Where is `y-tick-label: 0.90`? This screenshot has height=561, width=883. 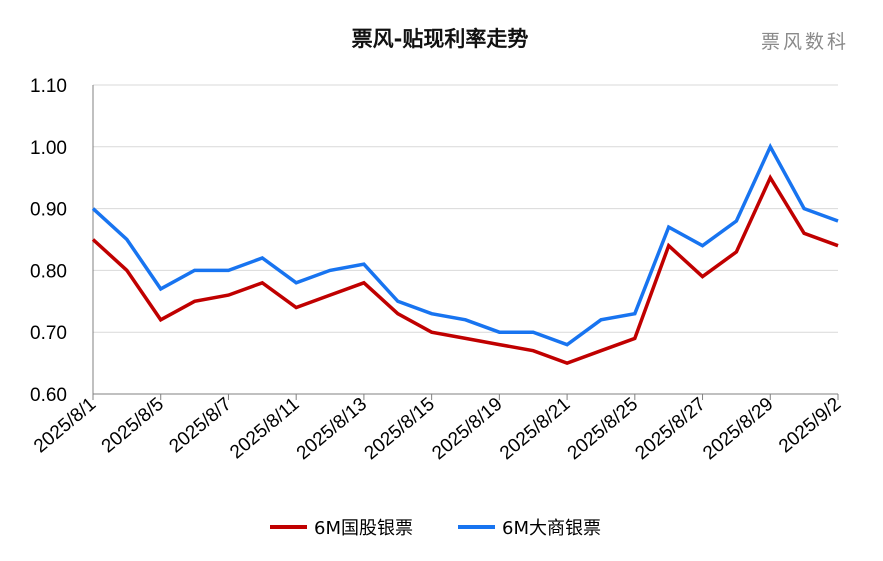
y-tick-label: 0.90 is located at coordinates (48, 210).